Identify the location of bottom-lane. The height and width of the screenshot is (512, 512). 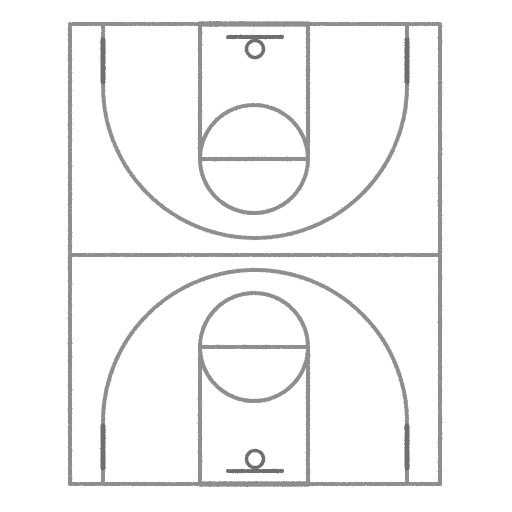
(254, 415).